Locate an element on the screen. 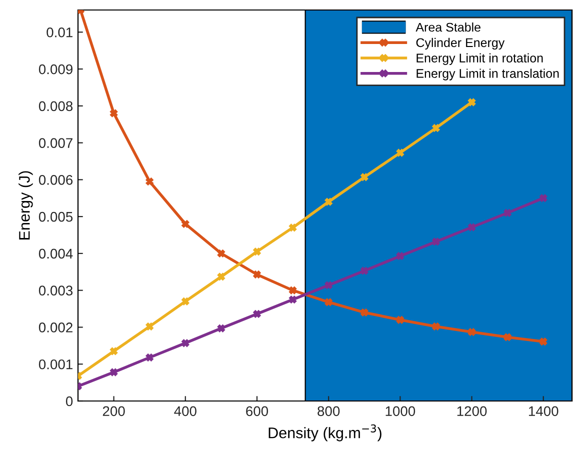 The image size is (573, 459). y-tick-label: 0.002 is located at coordinates (55, 327).